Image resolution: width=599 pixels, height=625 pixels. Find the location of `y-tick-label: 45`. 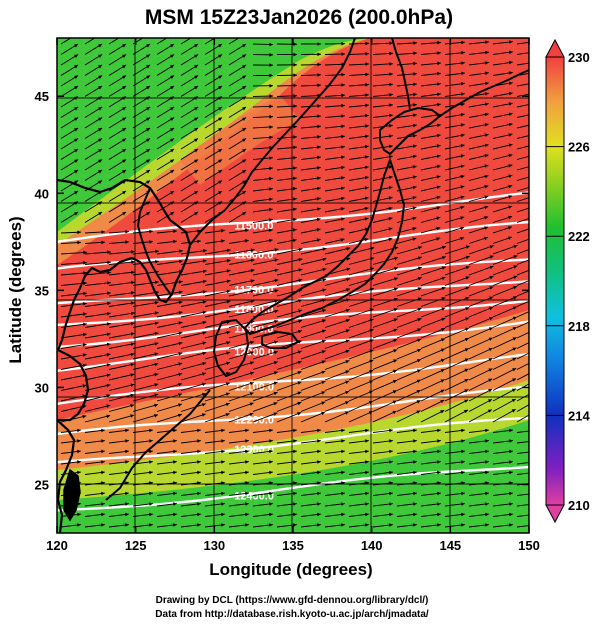

y-tick-label: 45 is located at coordinates (42, 96).